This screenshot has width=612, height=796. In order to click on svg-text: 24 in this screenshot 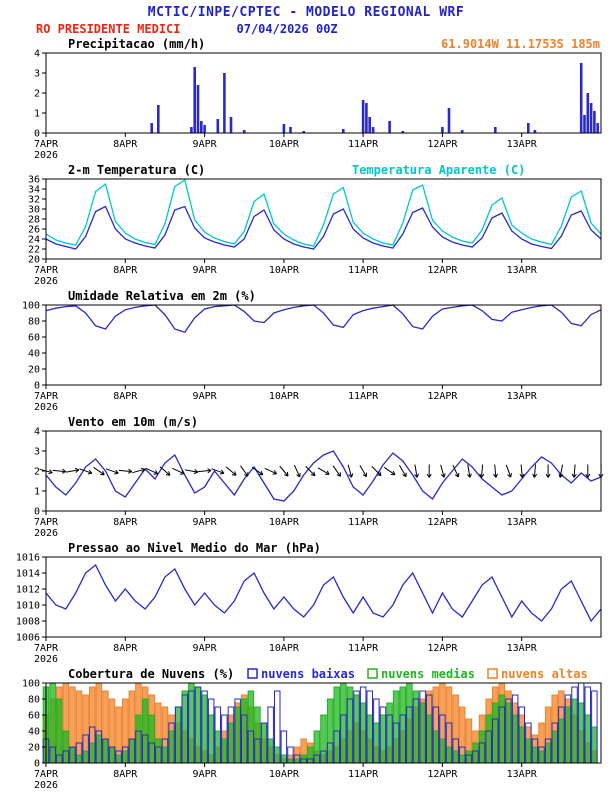, I will do `click(34, 240)`.